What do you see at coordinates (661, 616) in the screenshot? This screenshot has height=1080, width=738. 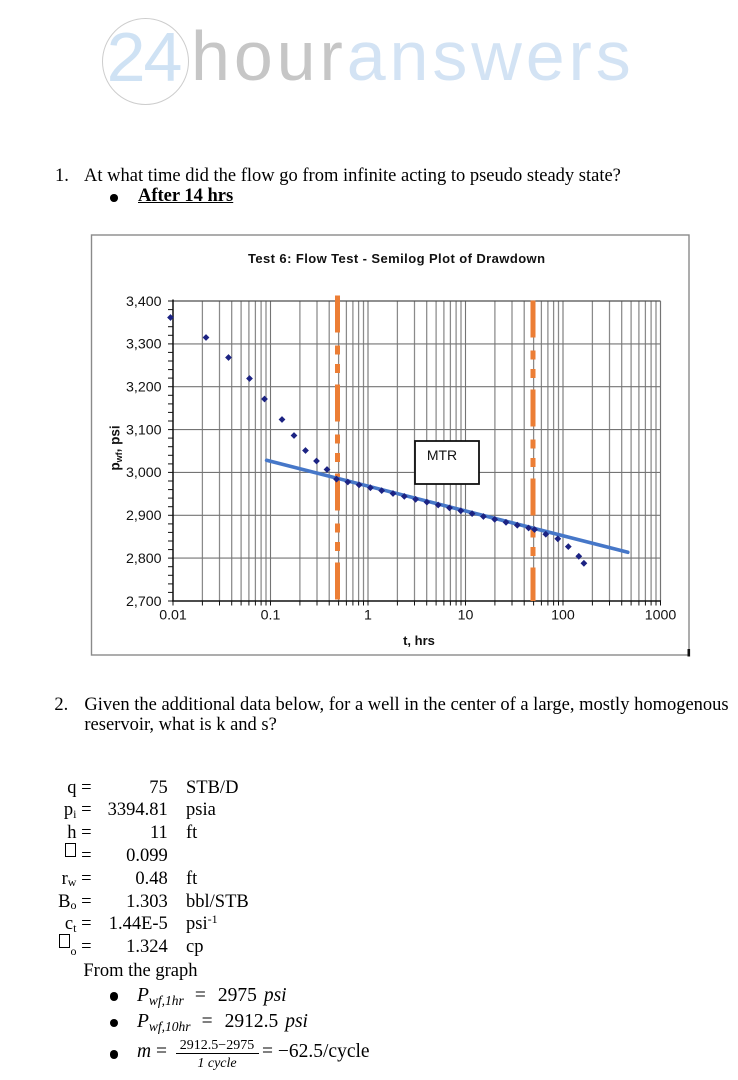 I see `svg-text: 1000` at bounding box center [661, 616].